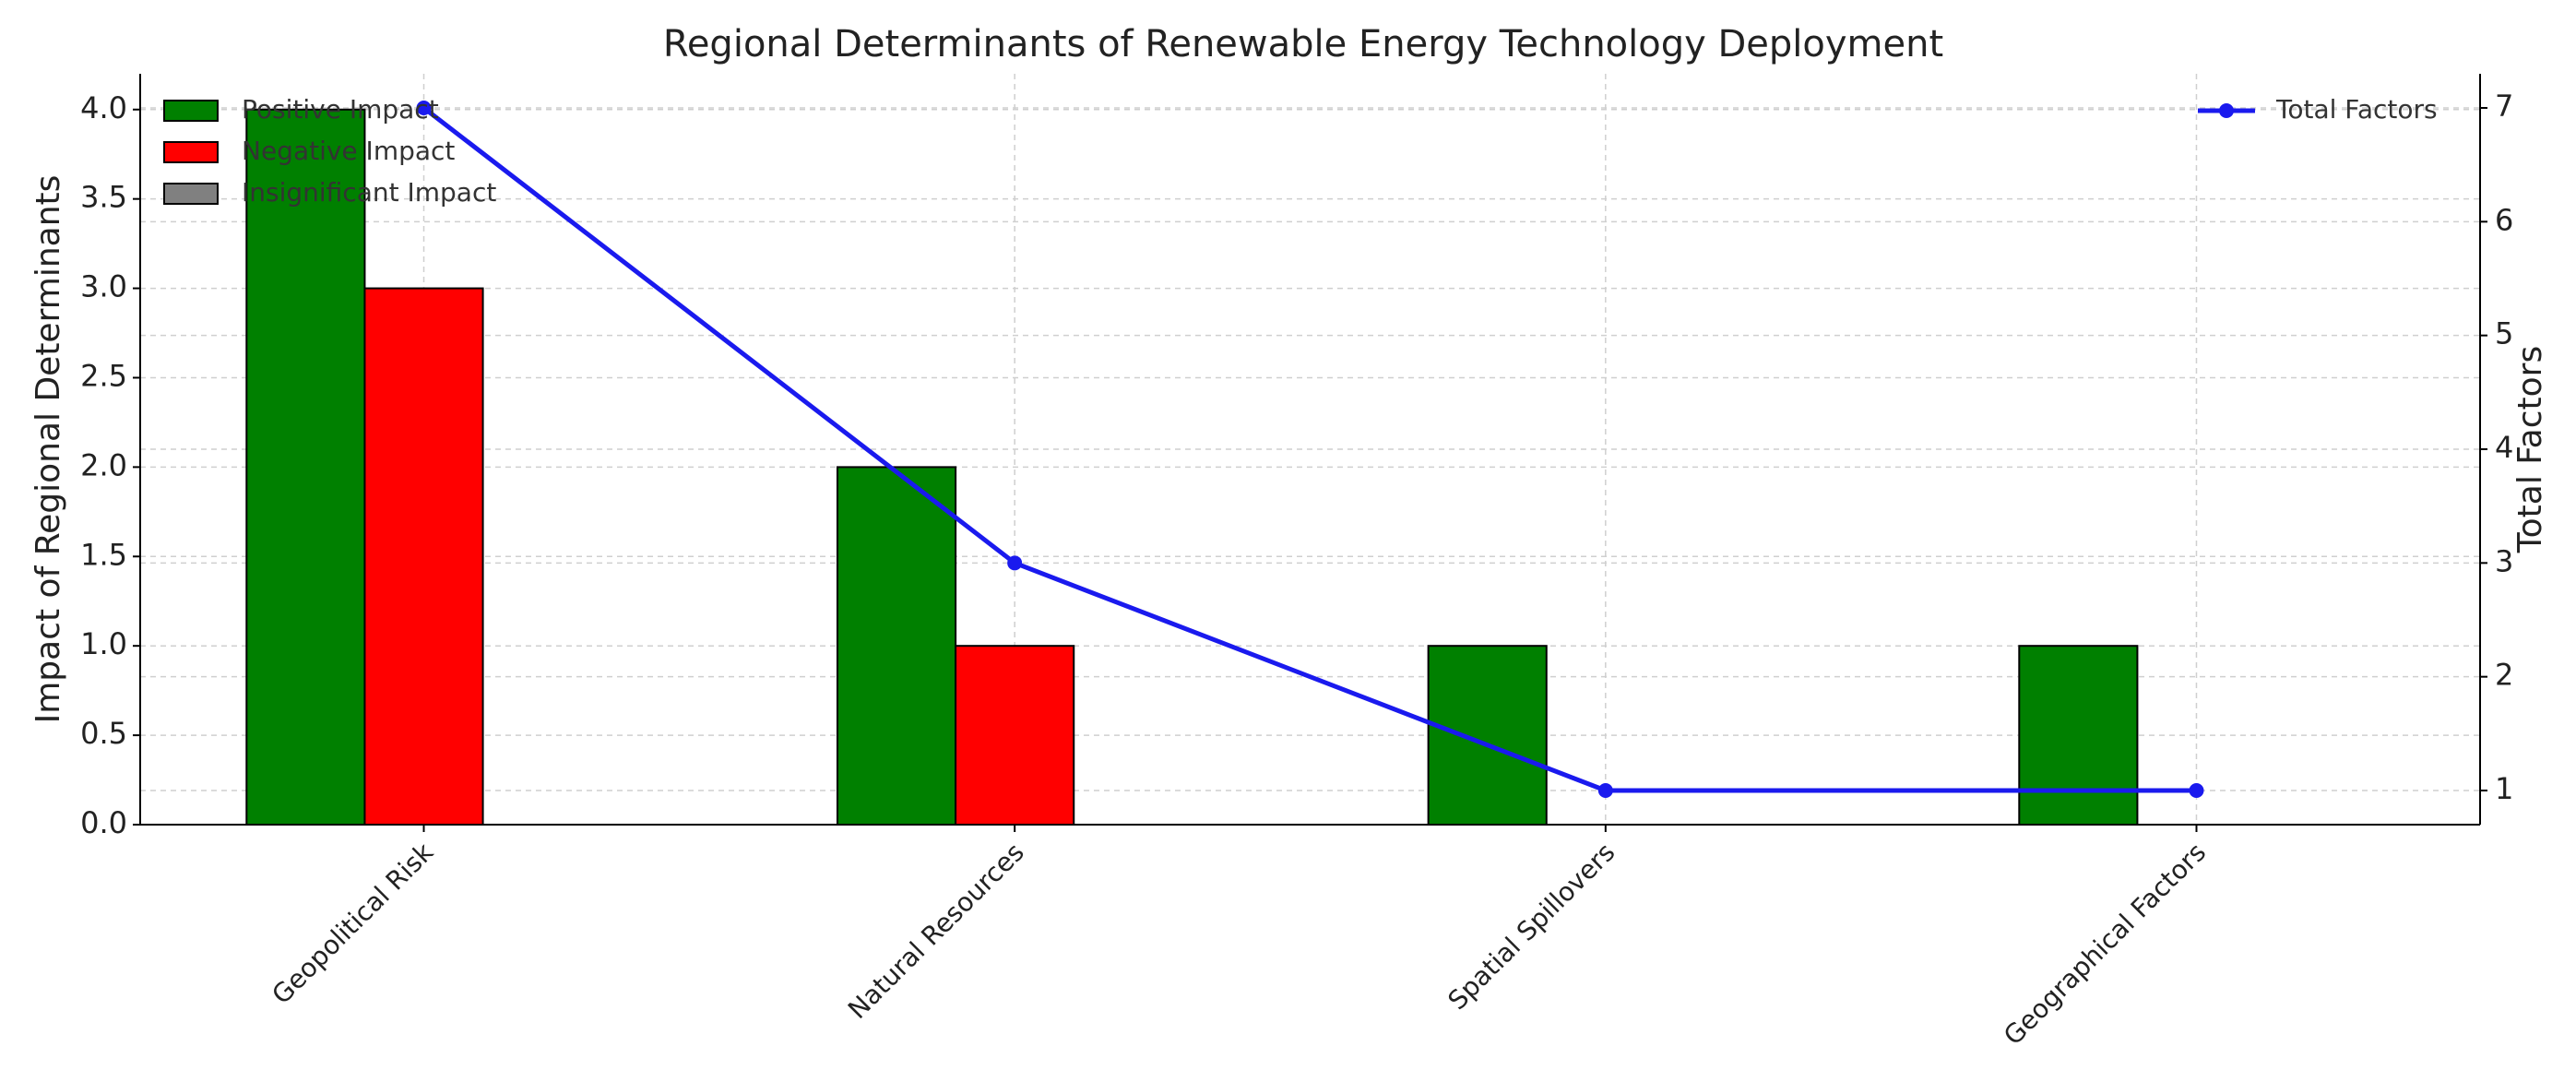 The width and height of the screenshot is (2576, 1070). I want to click on legend-label: Insignificant Impact, so click(369, 192).